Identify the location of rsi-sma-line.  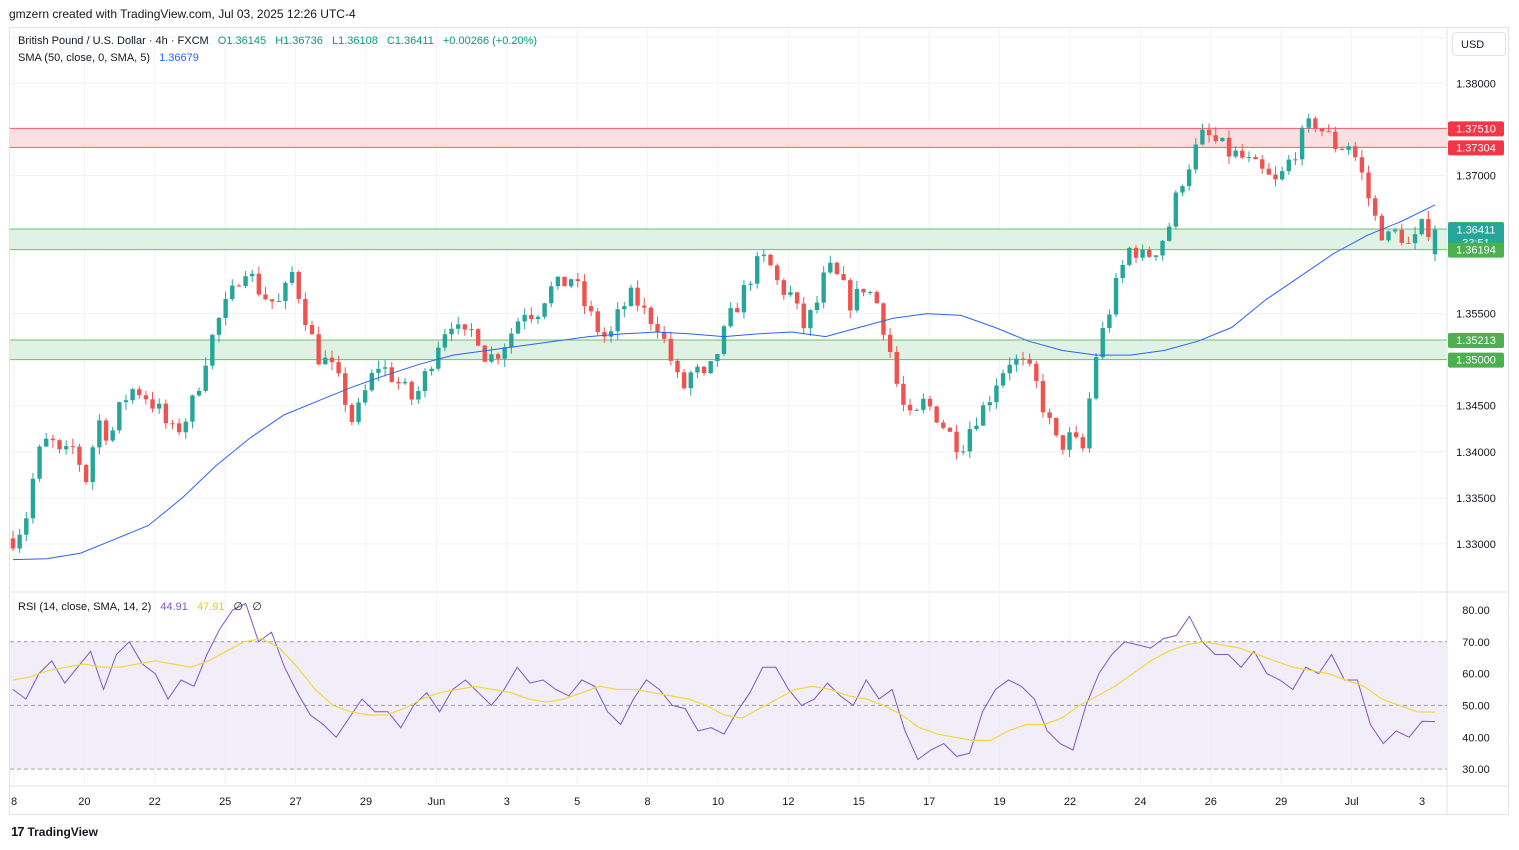
(724, 689).